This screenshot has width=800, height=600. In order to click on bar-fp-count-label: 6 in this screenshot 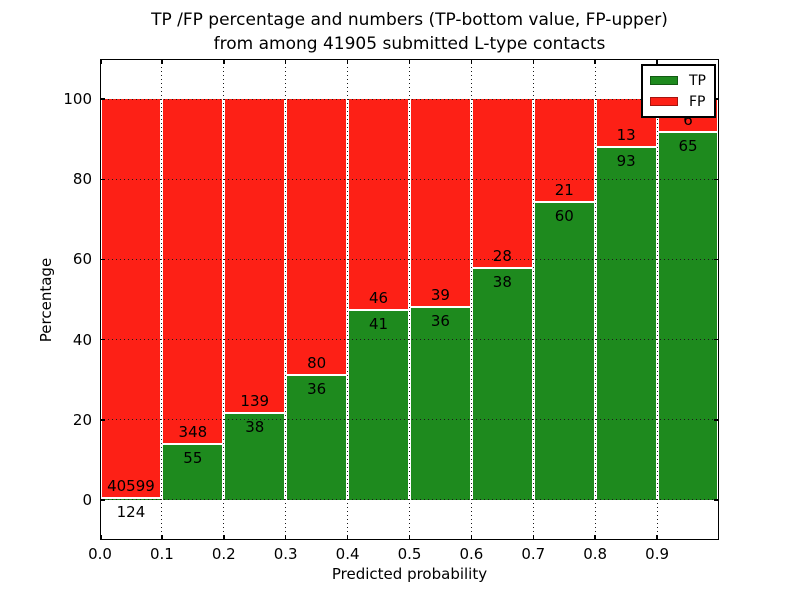, I will do `click(688, 119)`.